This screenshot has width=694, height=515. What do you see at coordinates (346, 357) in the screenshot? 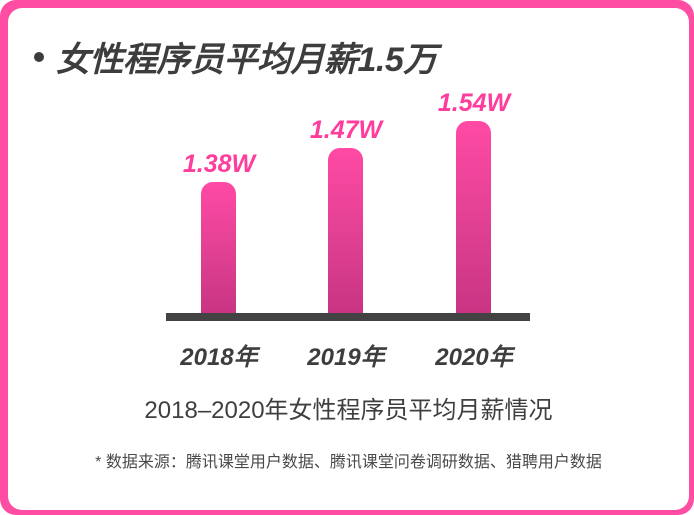
I see `x-axis-label: 2019年` at bounding box center [346, 357].